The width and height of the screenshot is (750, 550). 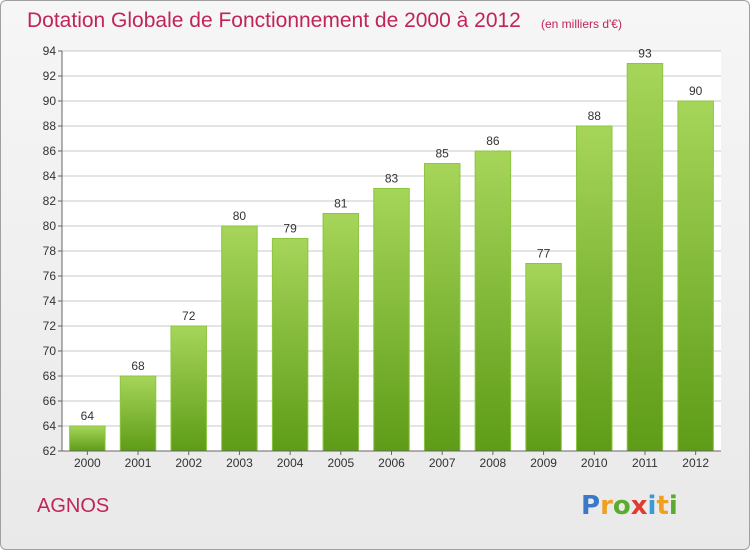 I want to click on y-tick-label: 62, so click(x=50, y=451).